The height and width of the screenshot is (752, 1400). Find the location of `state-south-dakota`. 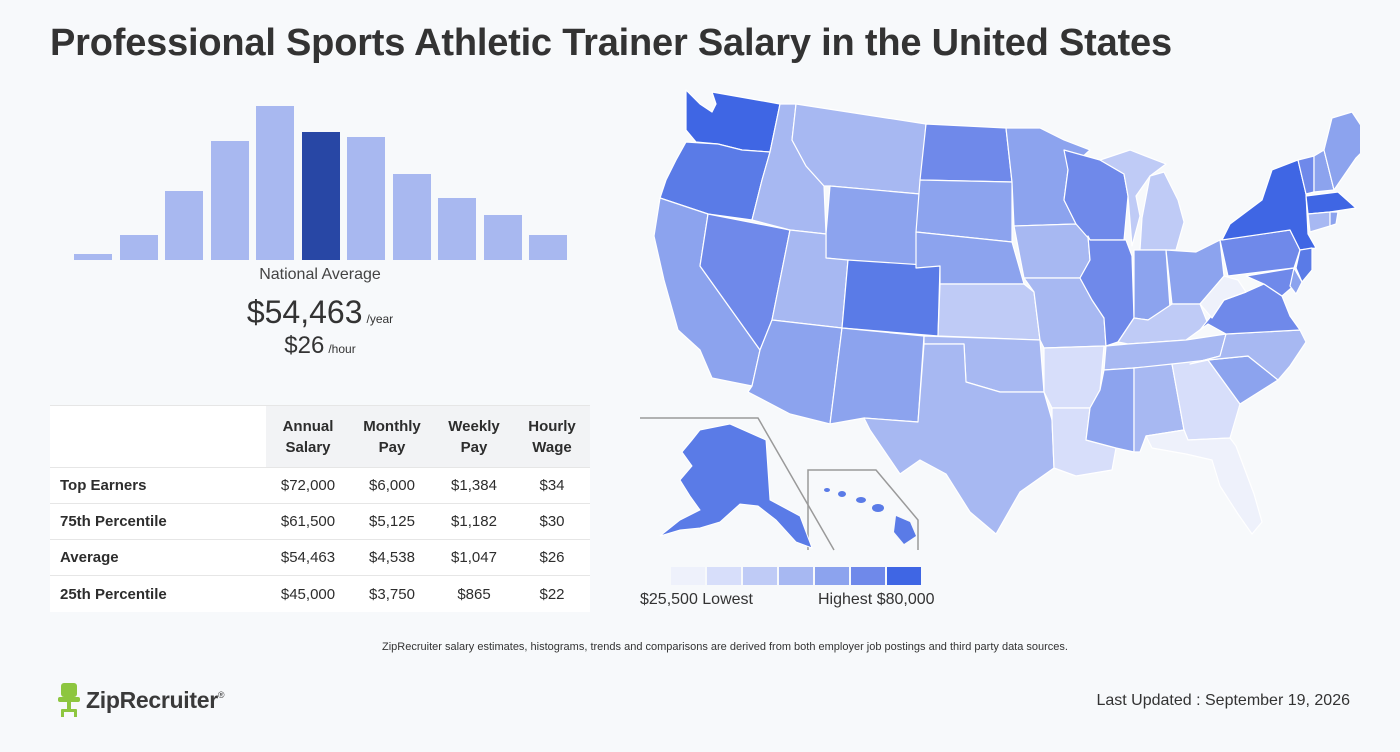

state-south-dakota is located at coordinates (964, 211).